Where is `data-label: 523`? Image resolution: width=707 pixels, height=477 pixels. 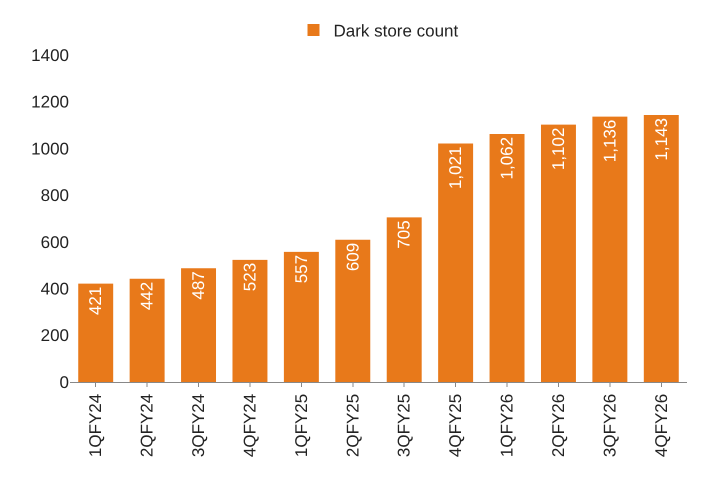
data-label: 523 is located at coordinates (250, 277).